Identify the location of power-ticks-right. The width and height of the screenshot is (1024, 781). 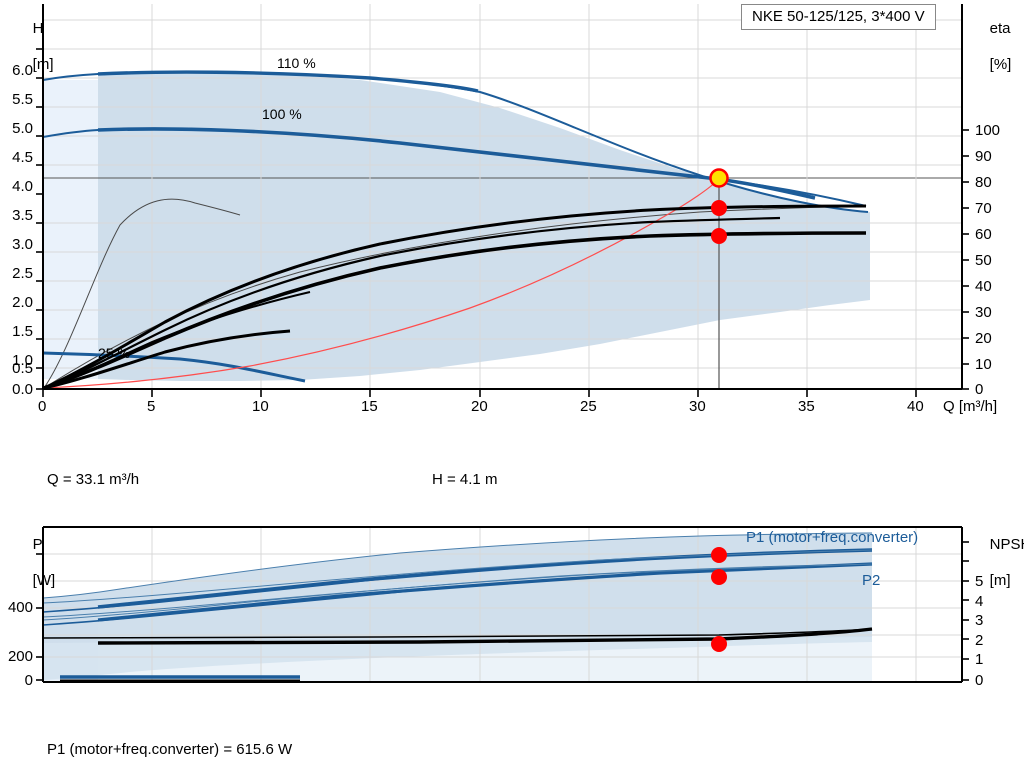
(965, 611).